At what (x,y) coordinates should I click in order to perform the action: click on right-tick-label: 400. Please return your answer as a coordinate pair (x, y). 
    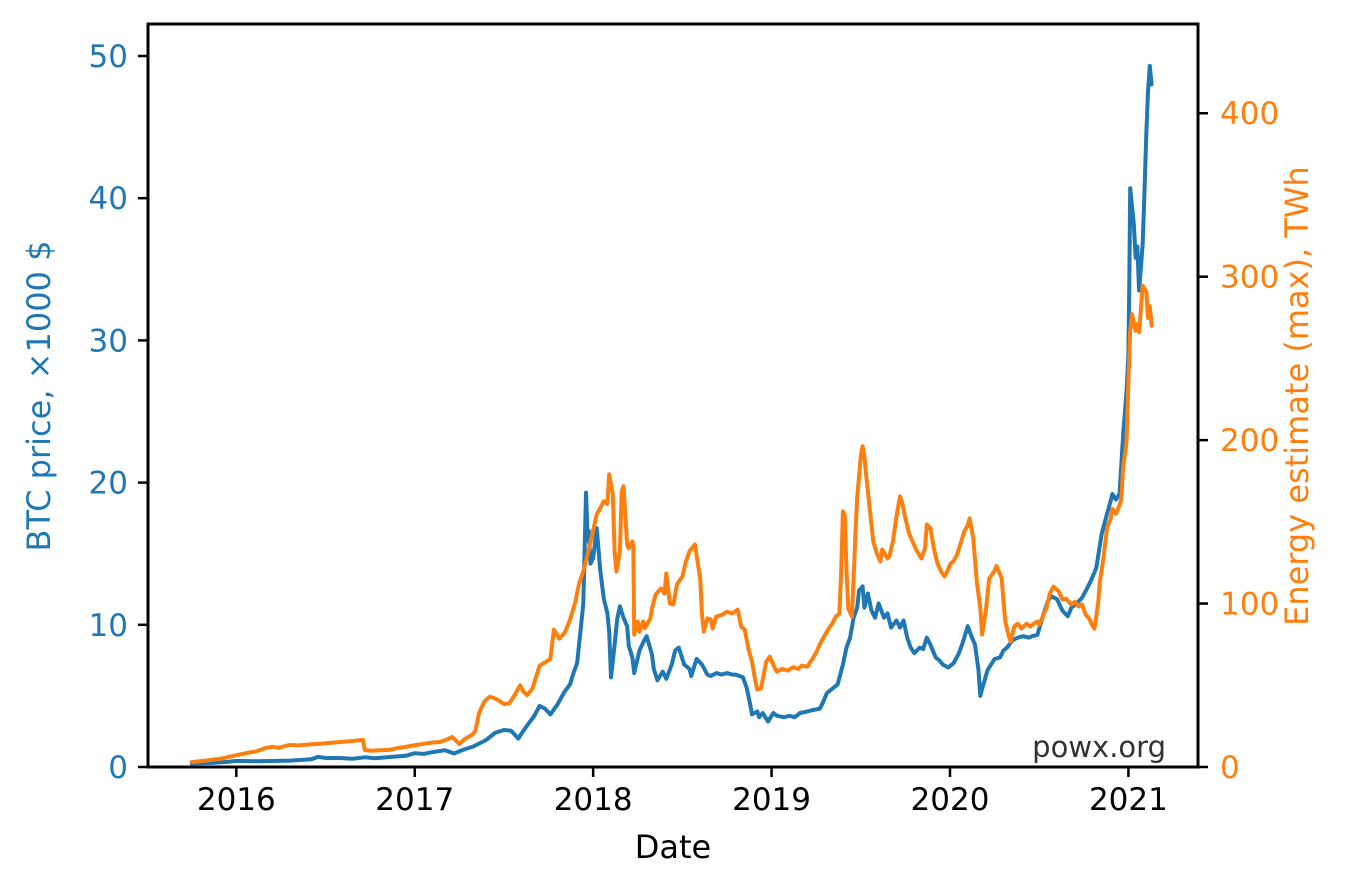
    Looking at the image, I should click on (1249, 114).